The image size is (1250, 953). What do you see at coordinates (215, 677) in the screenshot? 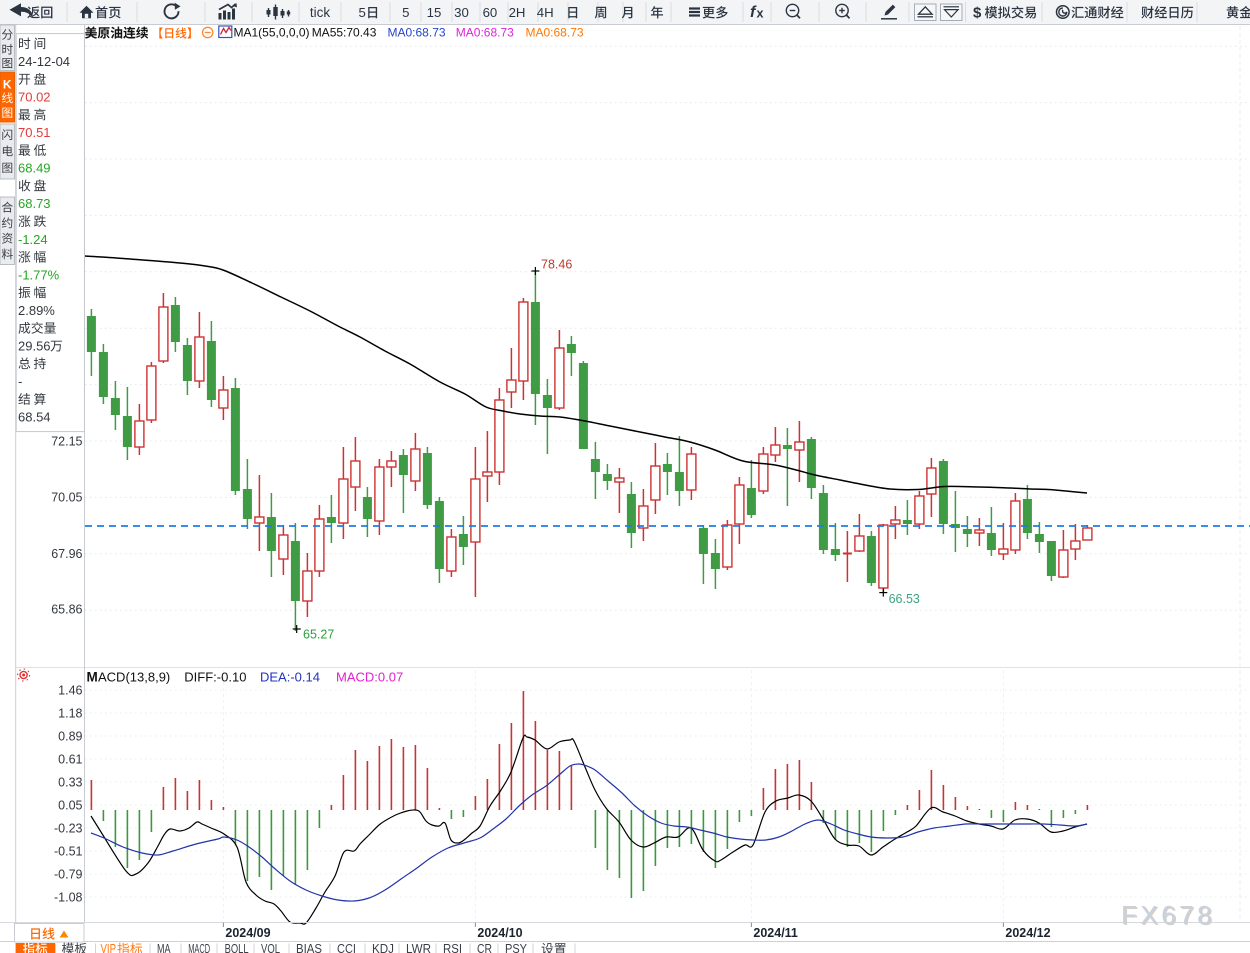
I see `svg-text: DIFF:-0.10` at bounding box center [215, 677].